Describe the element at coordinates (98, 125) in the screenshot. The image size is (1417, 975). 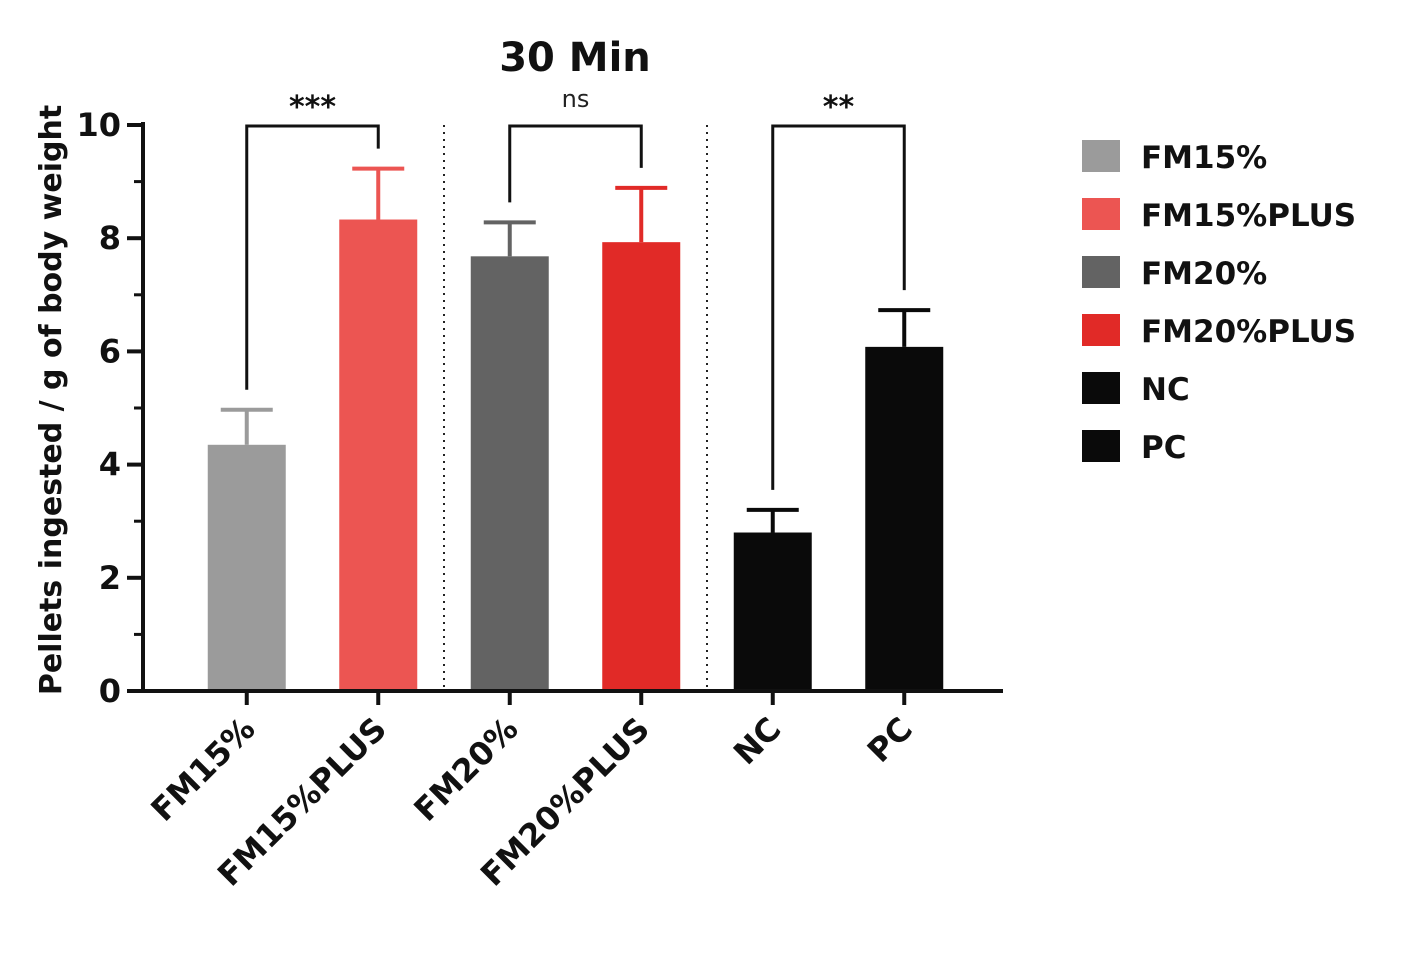
I see `y-tick-label-5: 10` at that location.